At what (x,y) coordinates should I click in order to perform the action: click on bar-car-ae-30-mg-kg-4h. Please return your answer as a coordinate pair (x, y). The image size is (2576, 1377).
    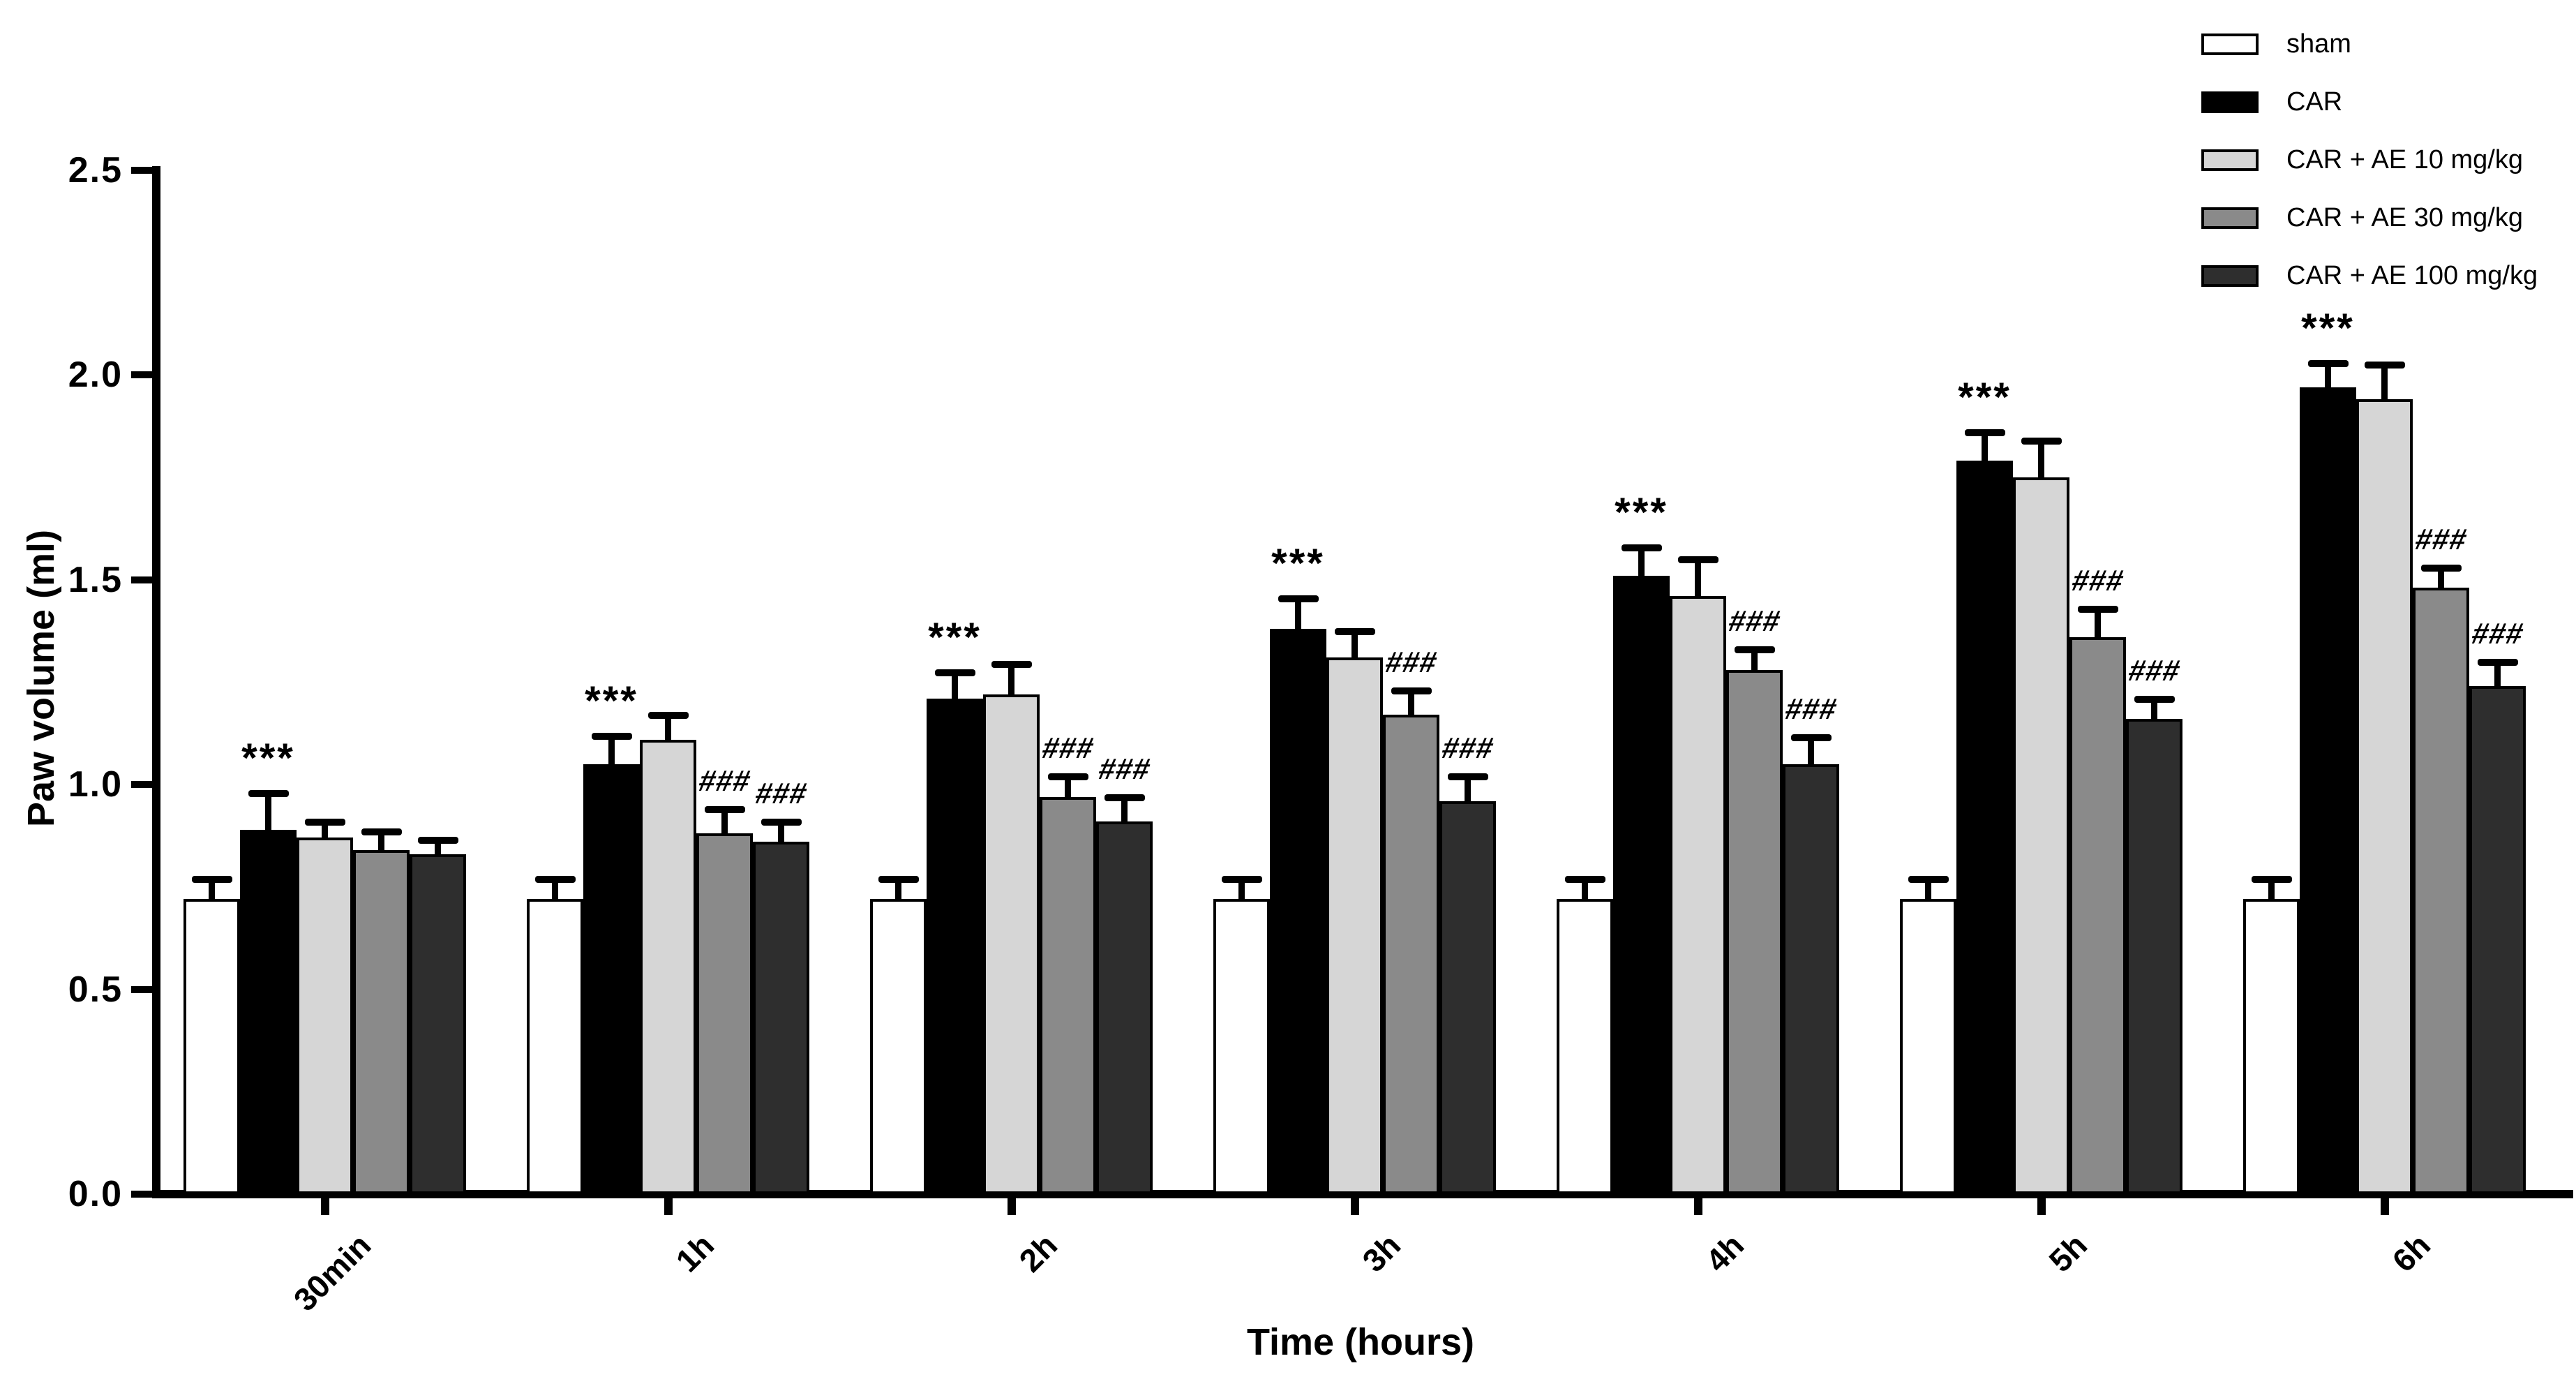
    Looking at the image, I should click on (1754, 932).